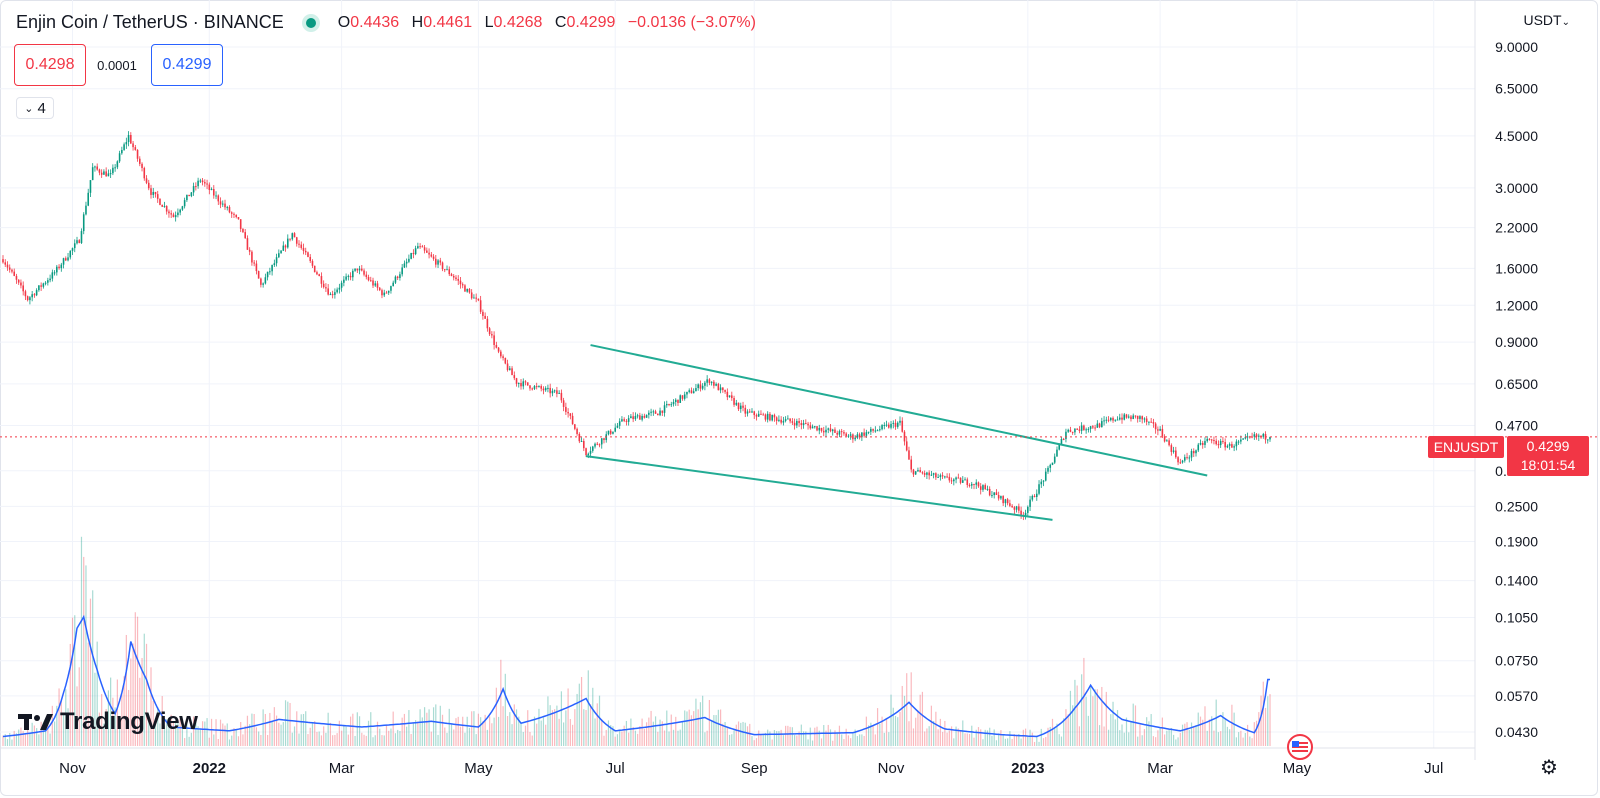  Describe the element at coordinates (1549, 768) in the screenshot. I see `gear-icon: ⚙` at that location.